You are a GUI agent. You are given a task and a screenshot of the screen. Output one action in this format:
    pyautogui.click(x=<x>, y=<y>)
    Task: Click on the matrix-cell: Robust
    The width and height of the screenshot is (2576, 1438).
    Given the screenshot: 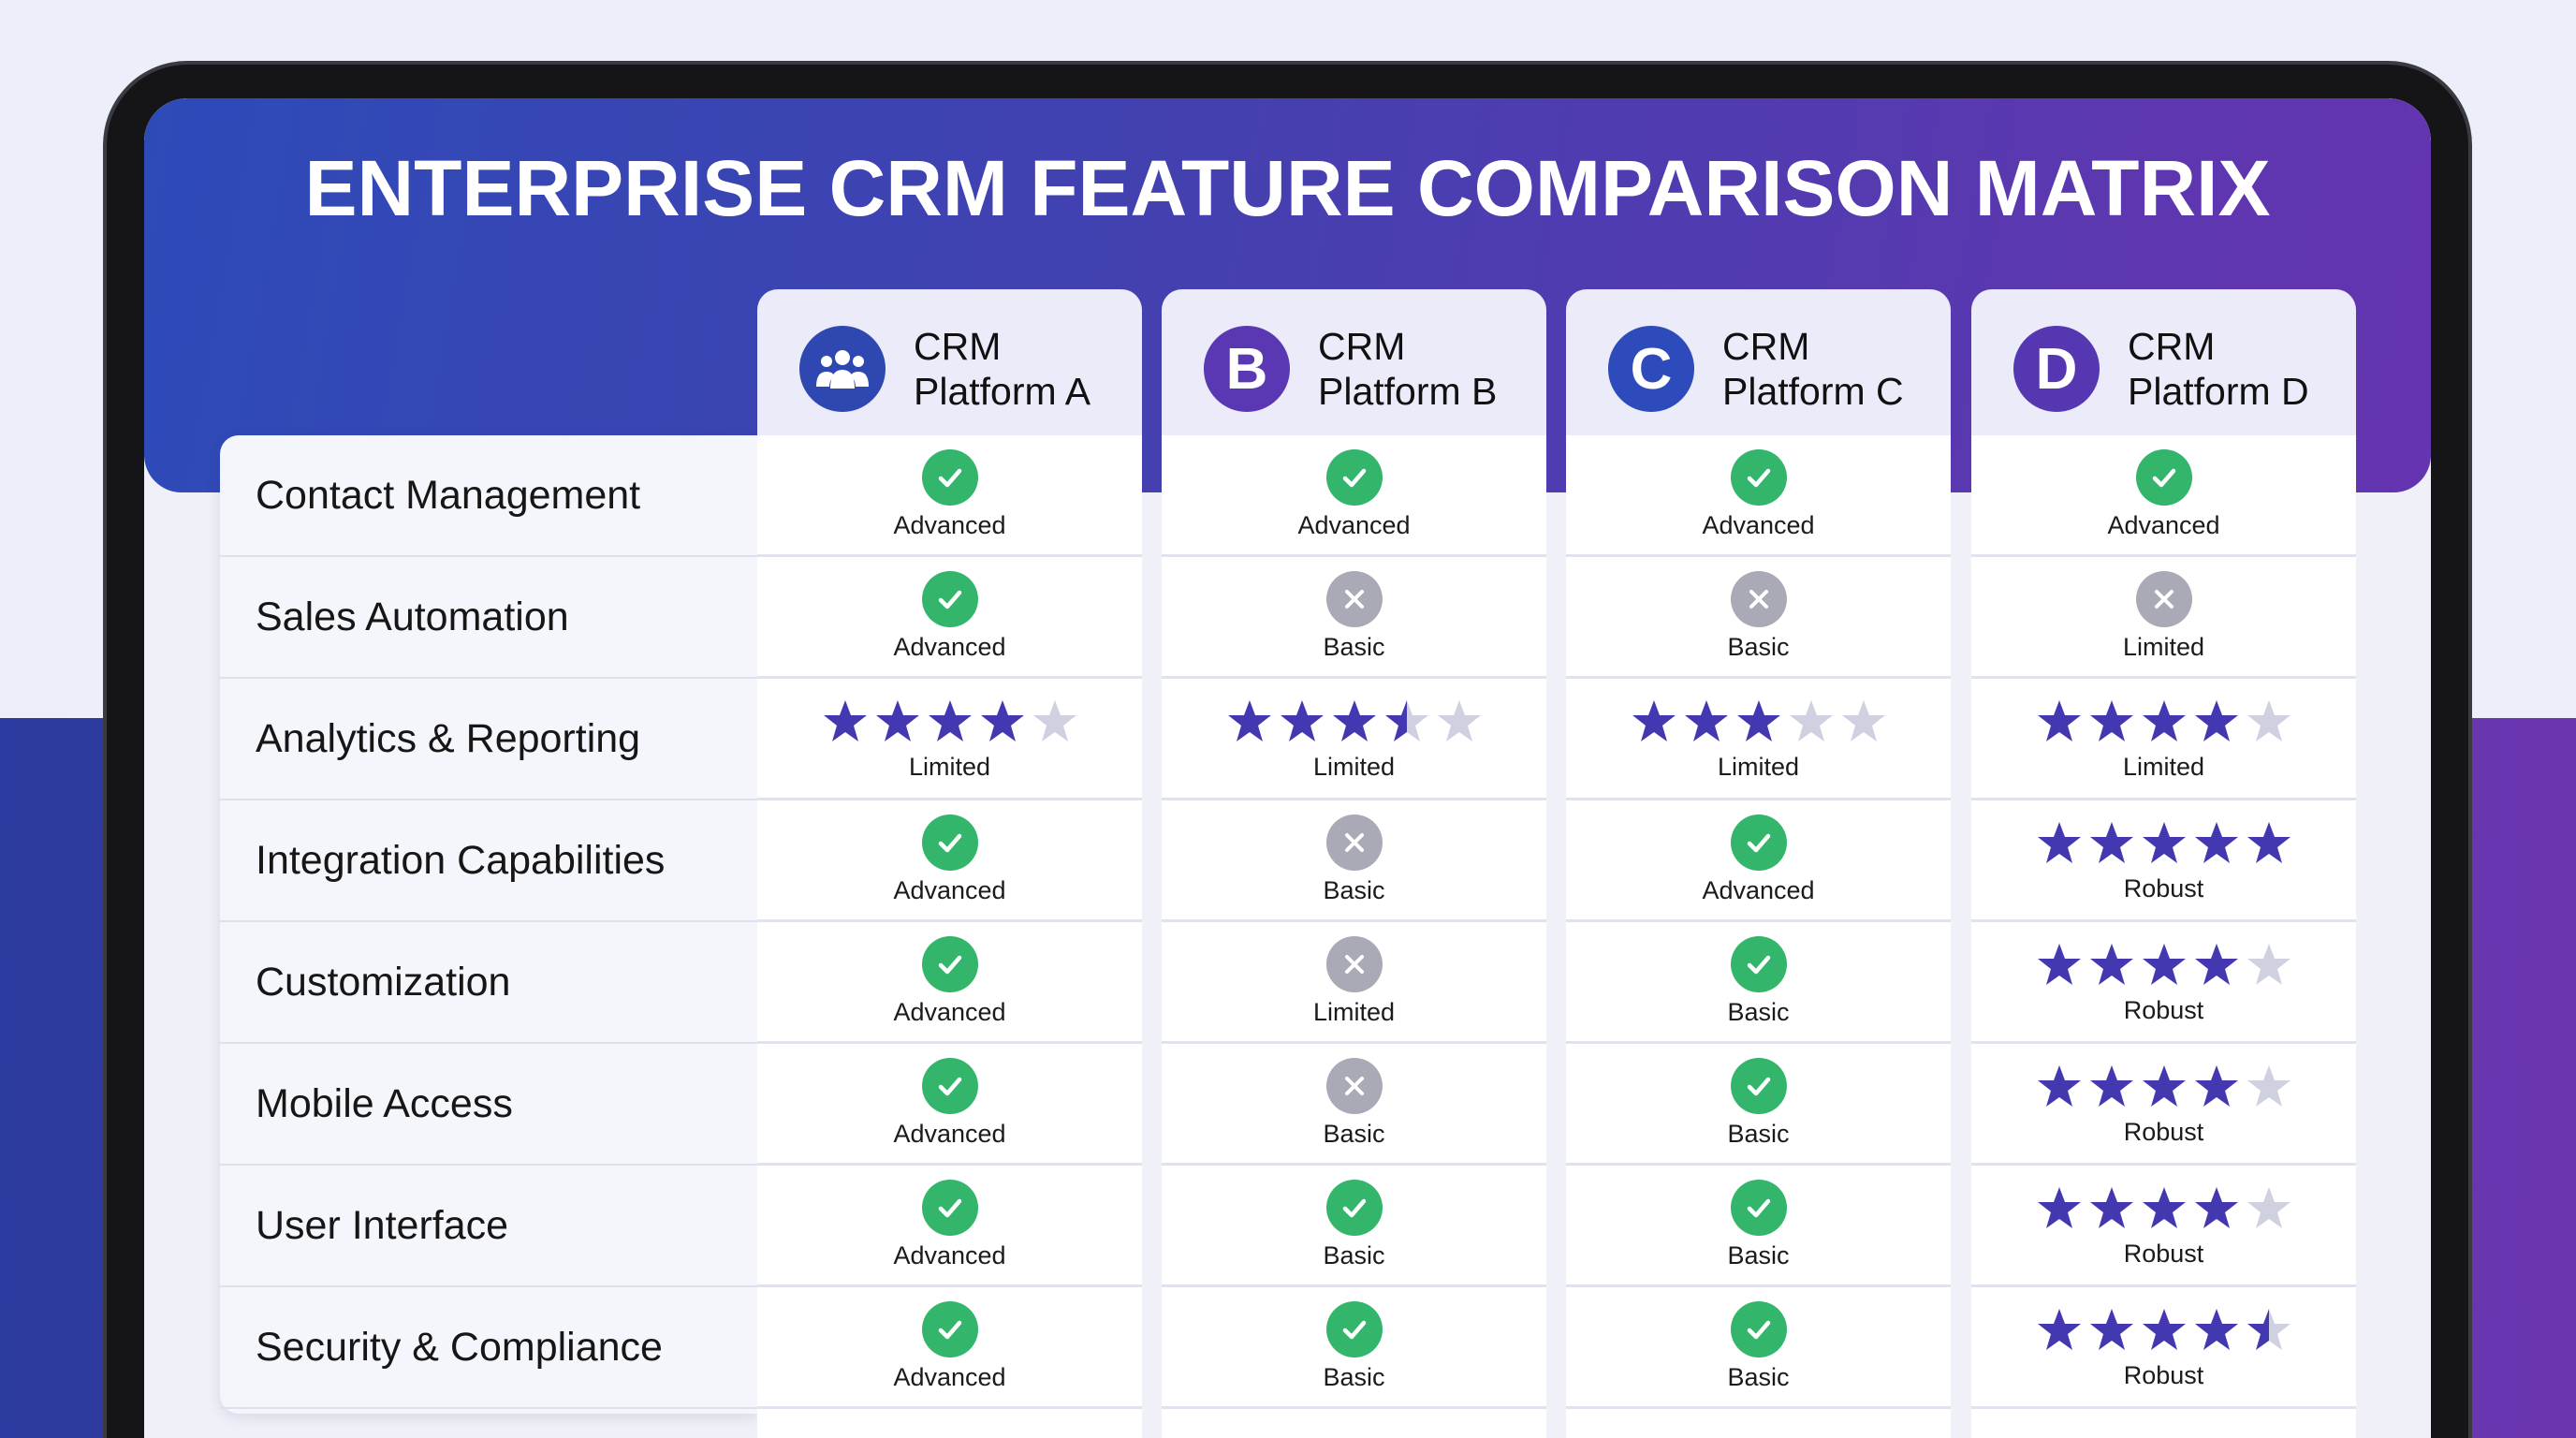 What is the action you would take?
    pyautogui.click(x=2163, y=1105)
    